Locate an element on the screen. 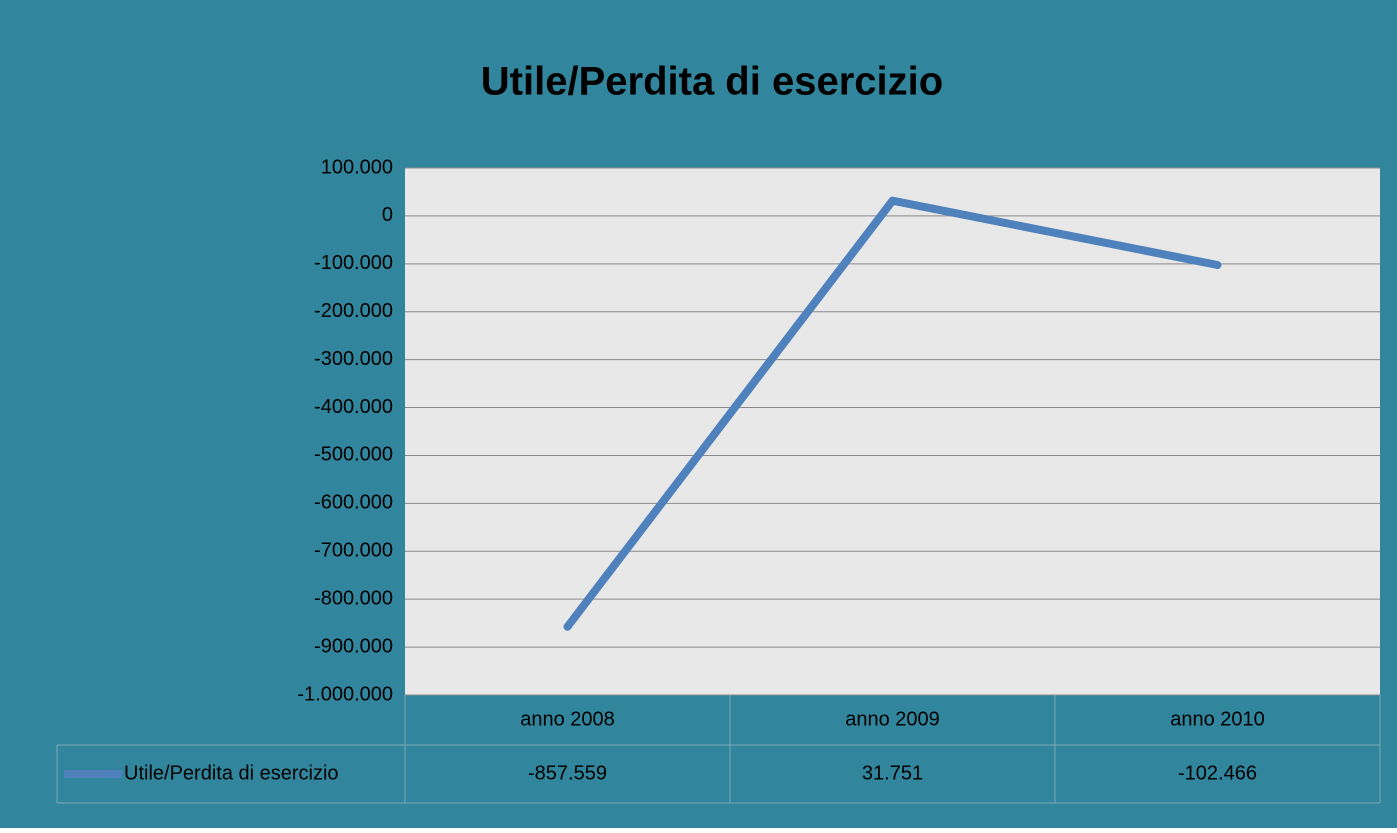 The height and width of the screenshot is (833, 1397). y-tick-label: 0 is located at coordinates (387, 215).